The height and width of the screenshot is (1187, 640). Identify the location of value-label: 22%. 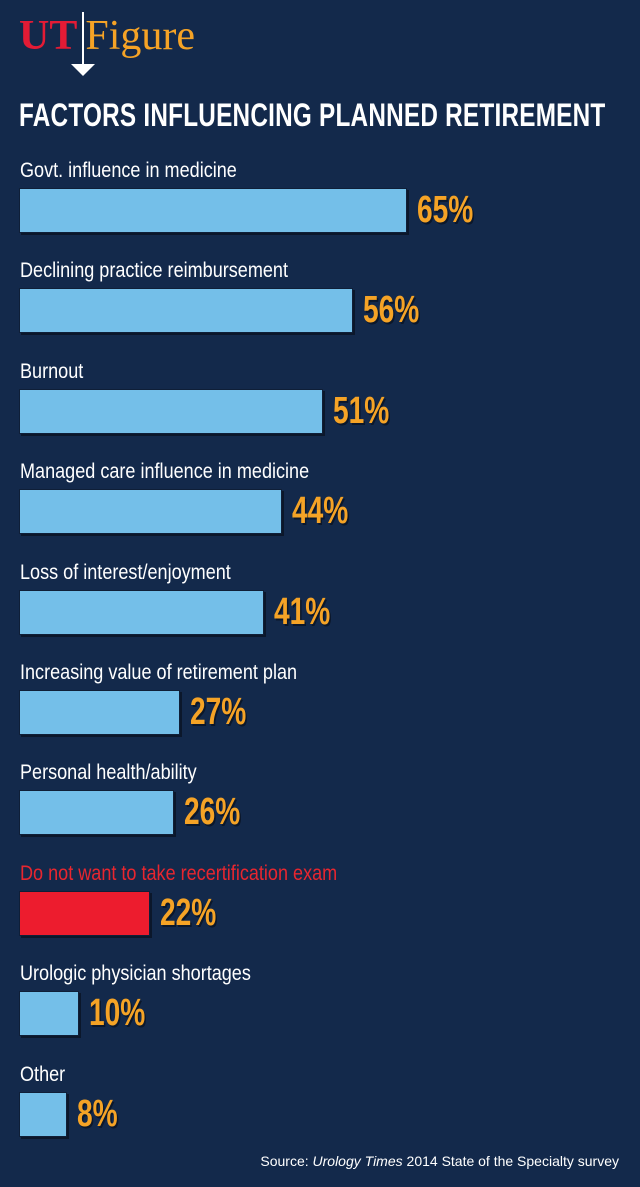
(188, 912).